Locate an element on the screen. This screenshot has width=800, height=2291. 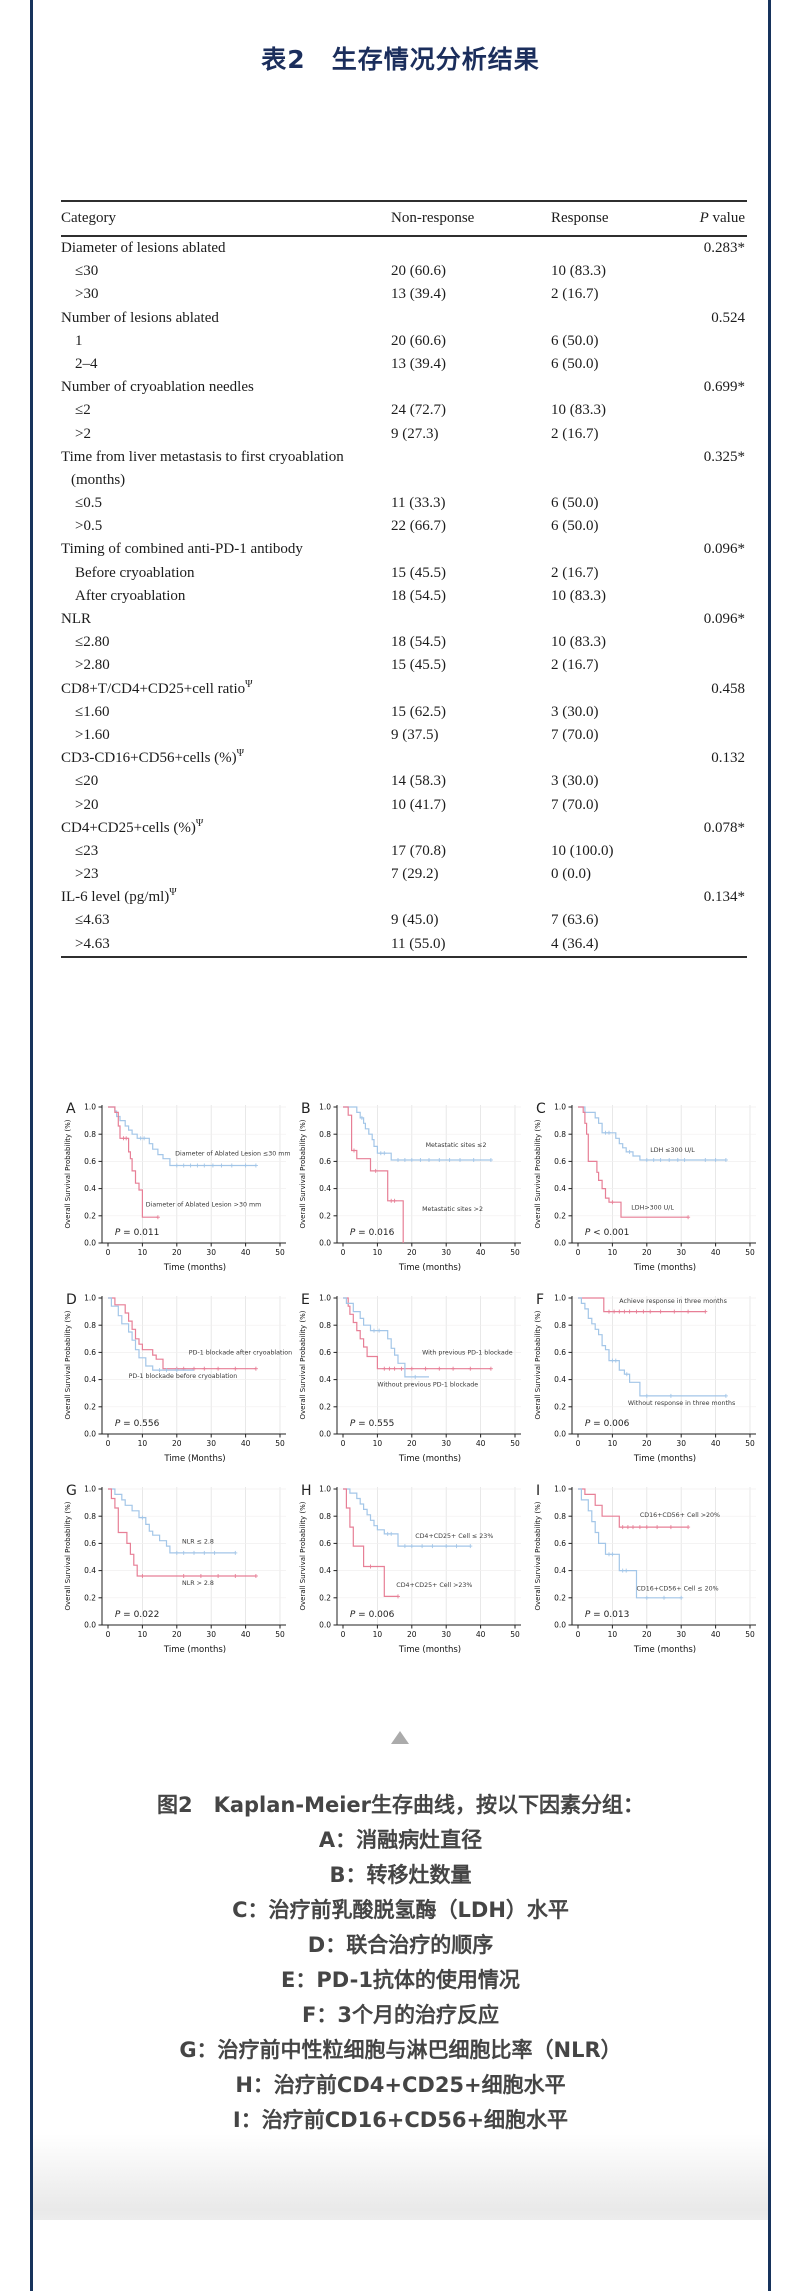
svg-text: P = 0.555 is located at coordinates (372, 1424).